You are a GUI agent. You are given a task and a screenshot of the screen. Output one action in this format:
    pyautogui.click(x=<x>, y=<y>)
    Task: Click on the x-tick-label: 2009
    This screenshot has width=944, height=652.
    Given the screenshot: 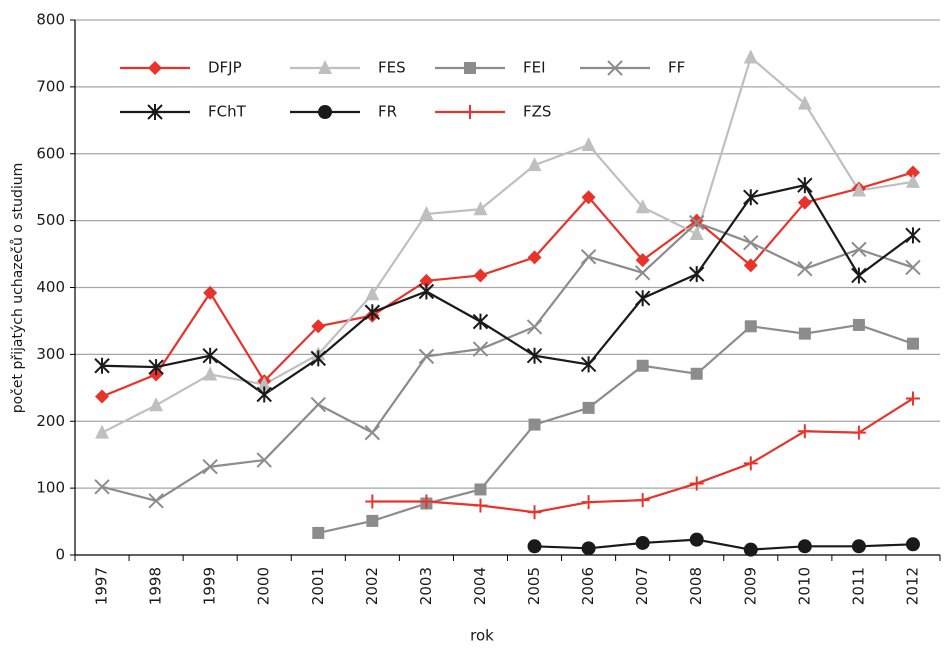 What is the action you would take?
    pyautogui.click(x=750, y=586)
    